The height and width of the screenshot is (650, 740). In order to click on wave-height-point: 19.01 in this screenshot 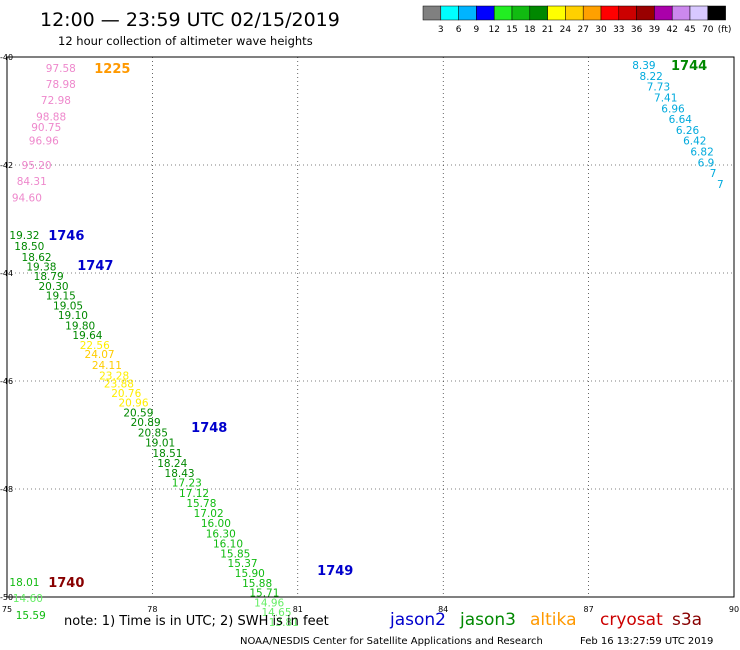, I will do `click(160, 444)`.